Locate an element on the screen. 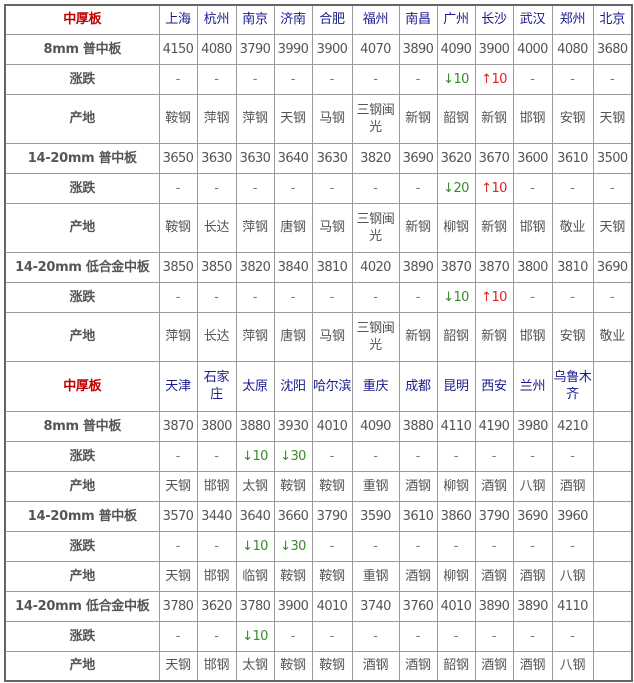  city-header: 天津 is located at coordinates (178, 386).